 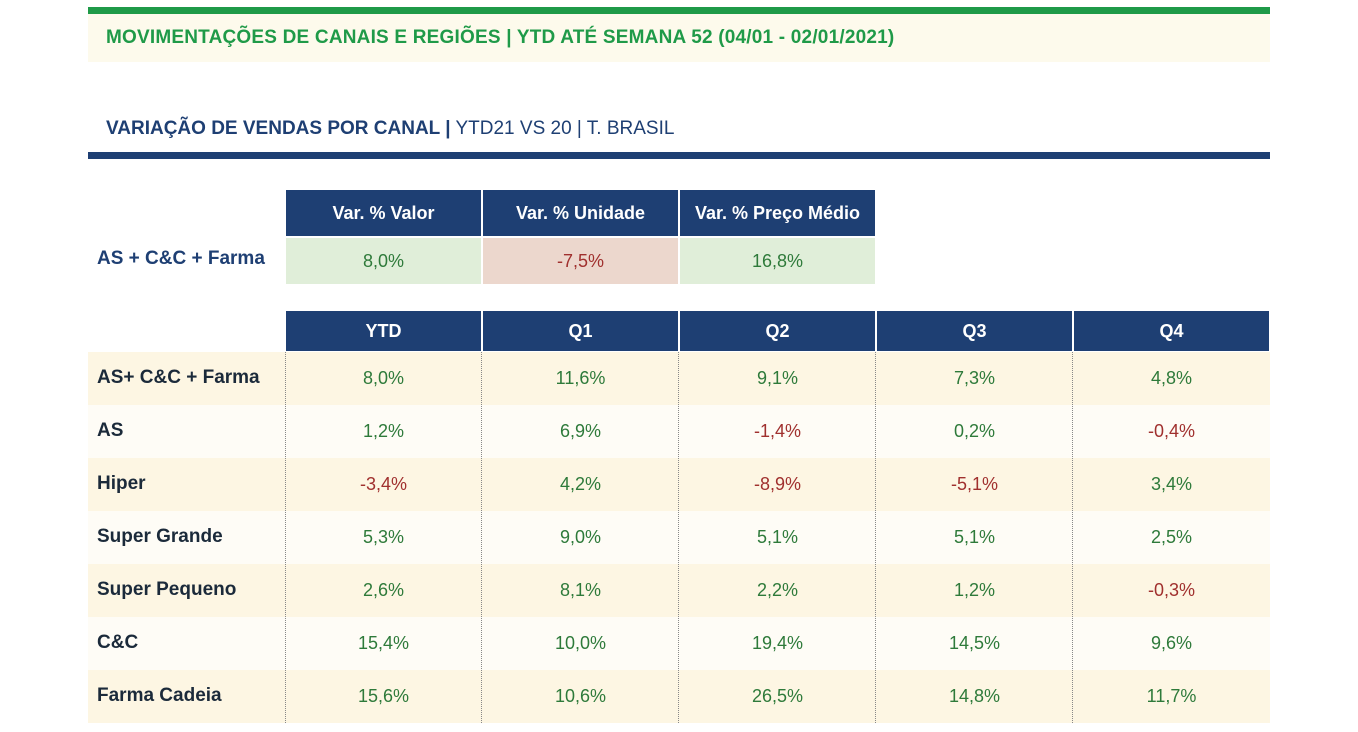 What do you see at coordinates (580, 590) in the screenshot?
I see `table-cell: 8,1%` at bounding box center [580, 590].